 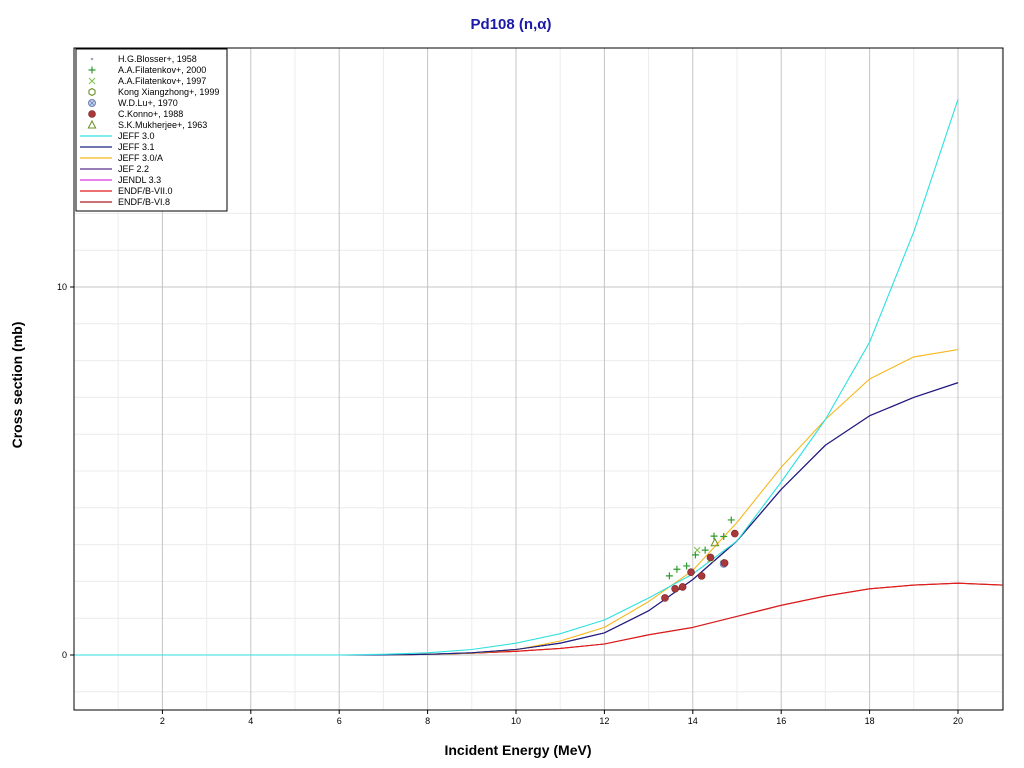 I want to click on legend-entry: S.K.Mukherjee+, 1963, so click(x=147, y=124).